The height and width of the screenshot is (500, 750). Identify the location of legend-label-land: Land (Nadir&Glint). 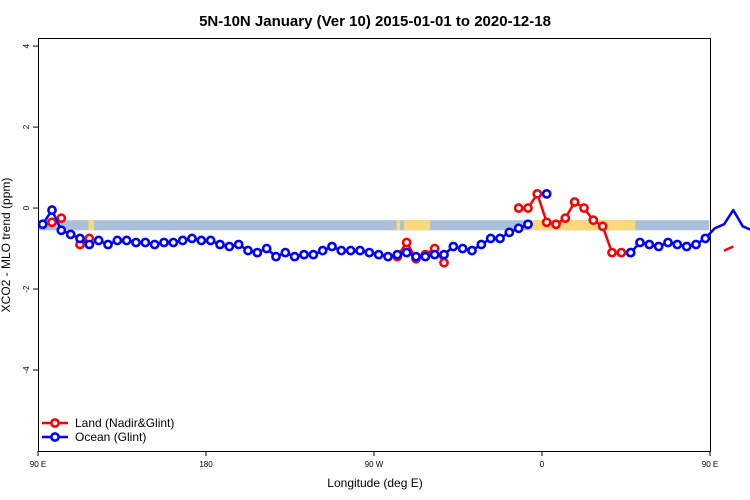
(124, 423).